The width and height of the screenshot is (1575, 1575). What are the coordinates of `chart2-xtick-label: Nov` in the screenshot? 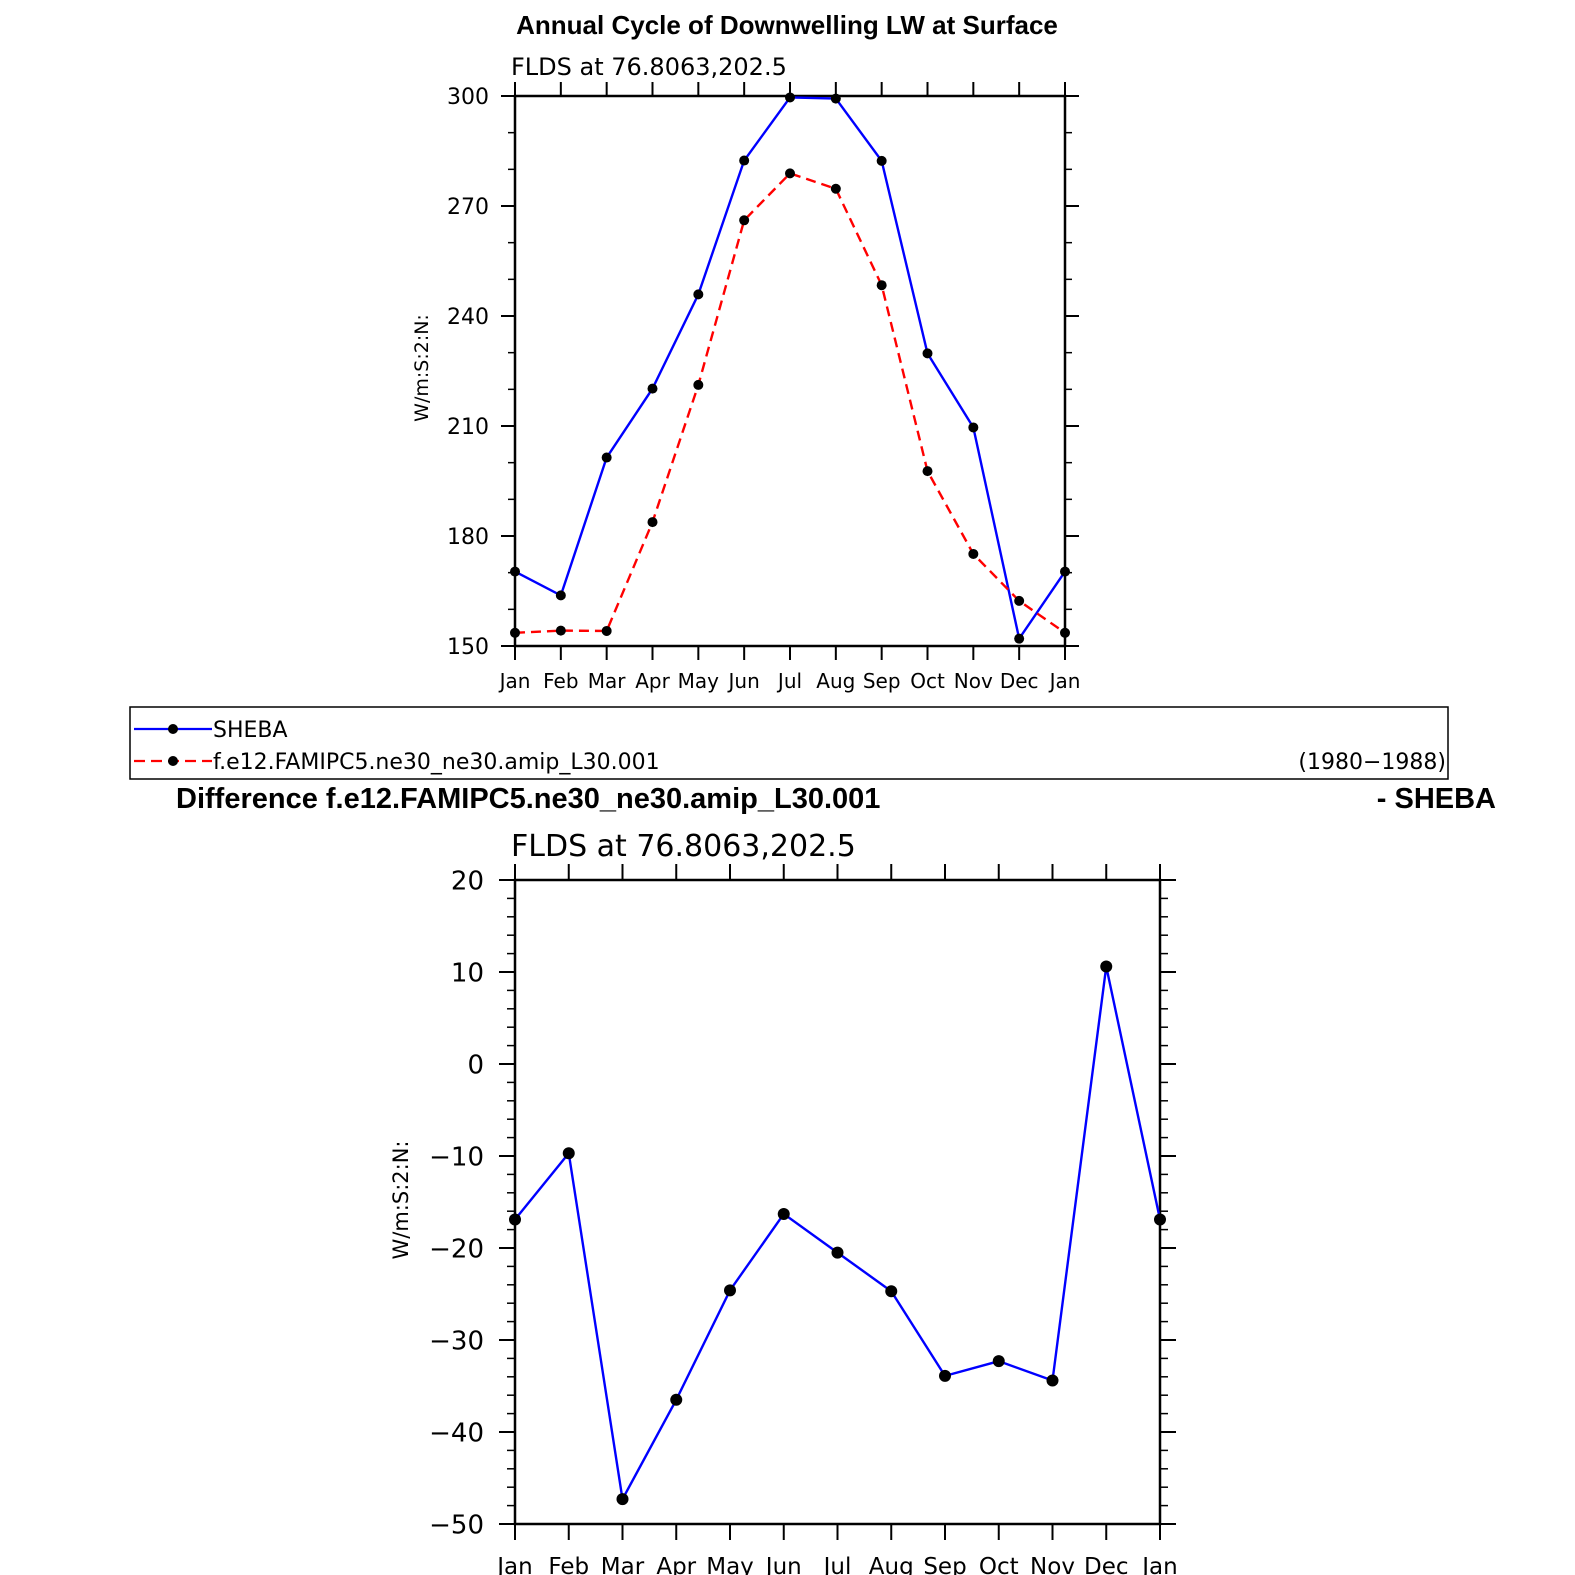 It's located at (1052, 1564).